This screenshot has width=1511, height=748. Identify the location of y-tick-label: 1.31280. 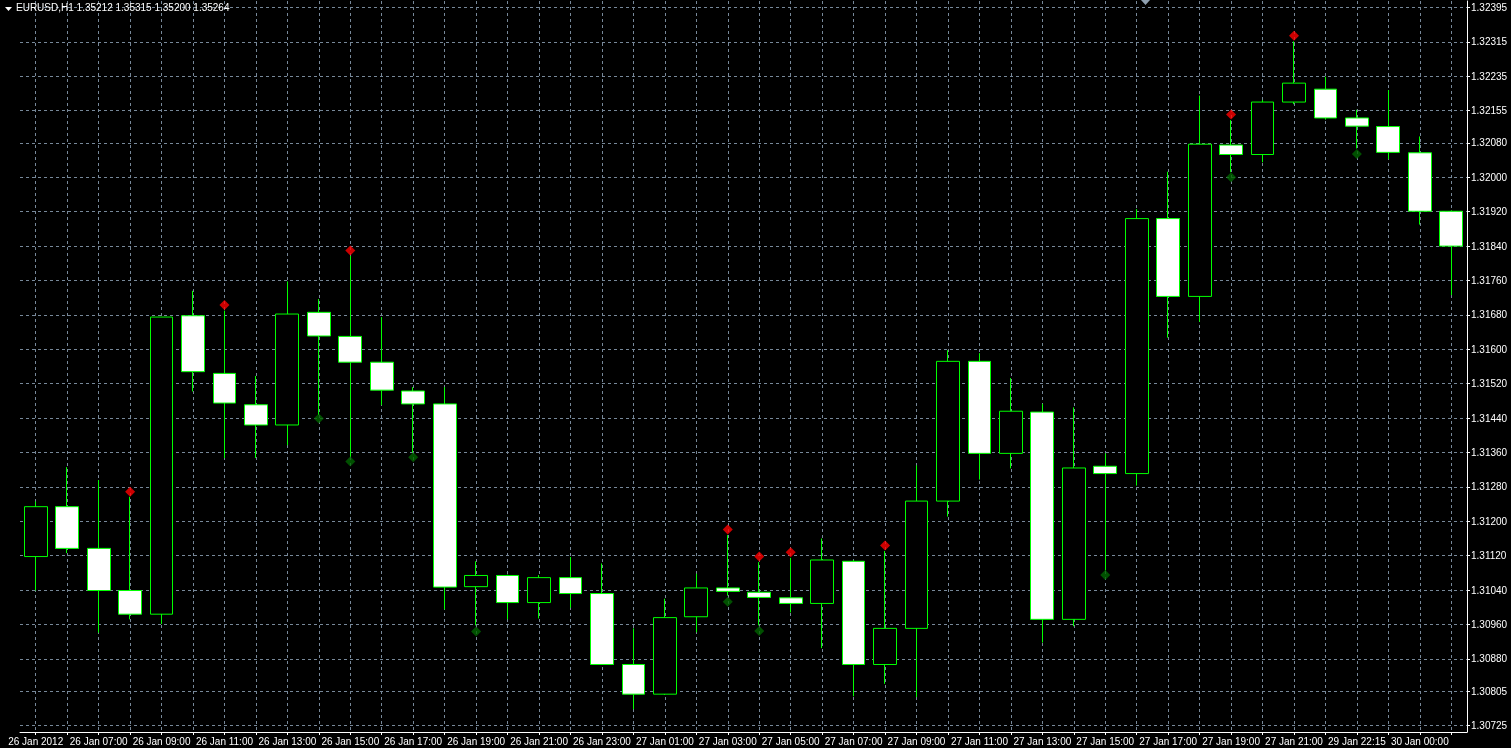
(1489, 487).